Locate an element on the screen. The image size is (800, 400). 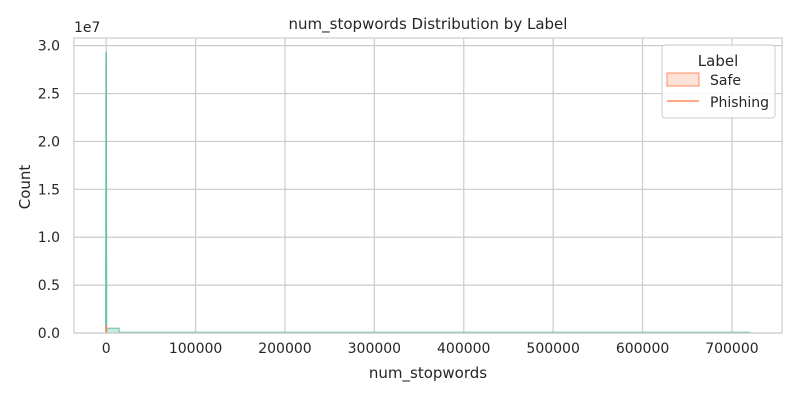
kde-curves is located at coordinates (106, 193).